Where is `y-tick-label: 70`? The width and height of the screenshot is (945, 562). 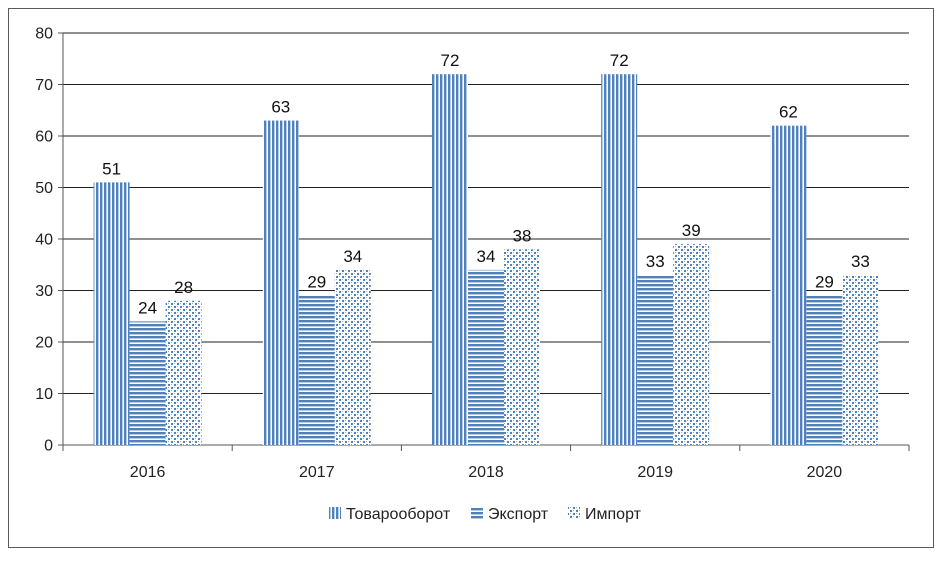
y-tick-label: 70 is located at coordinates (44, 85).